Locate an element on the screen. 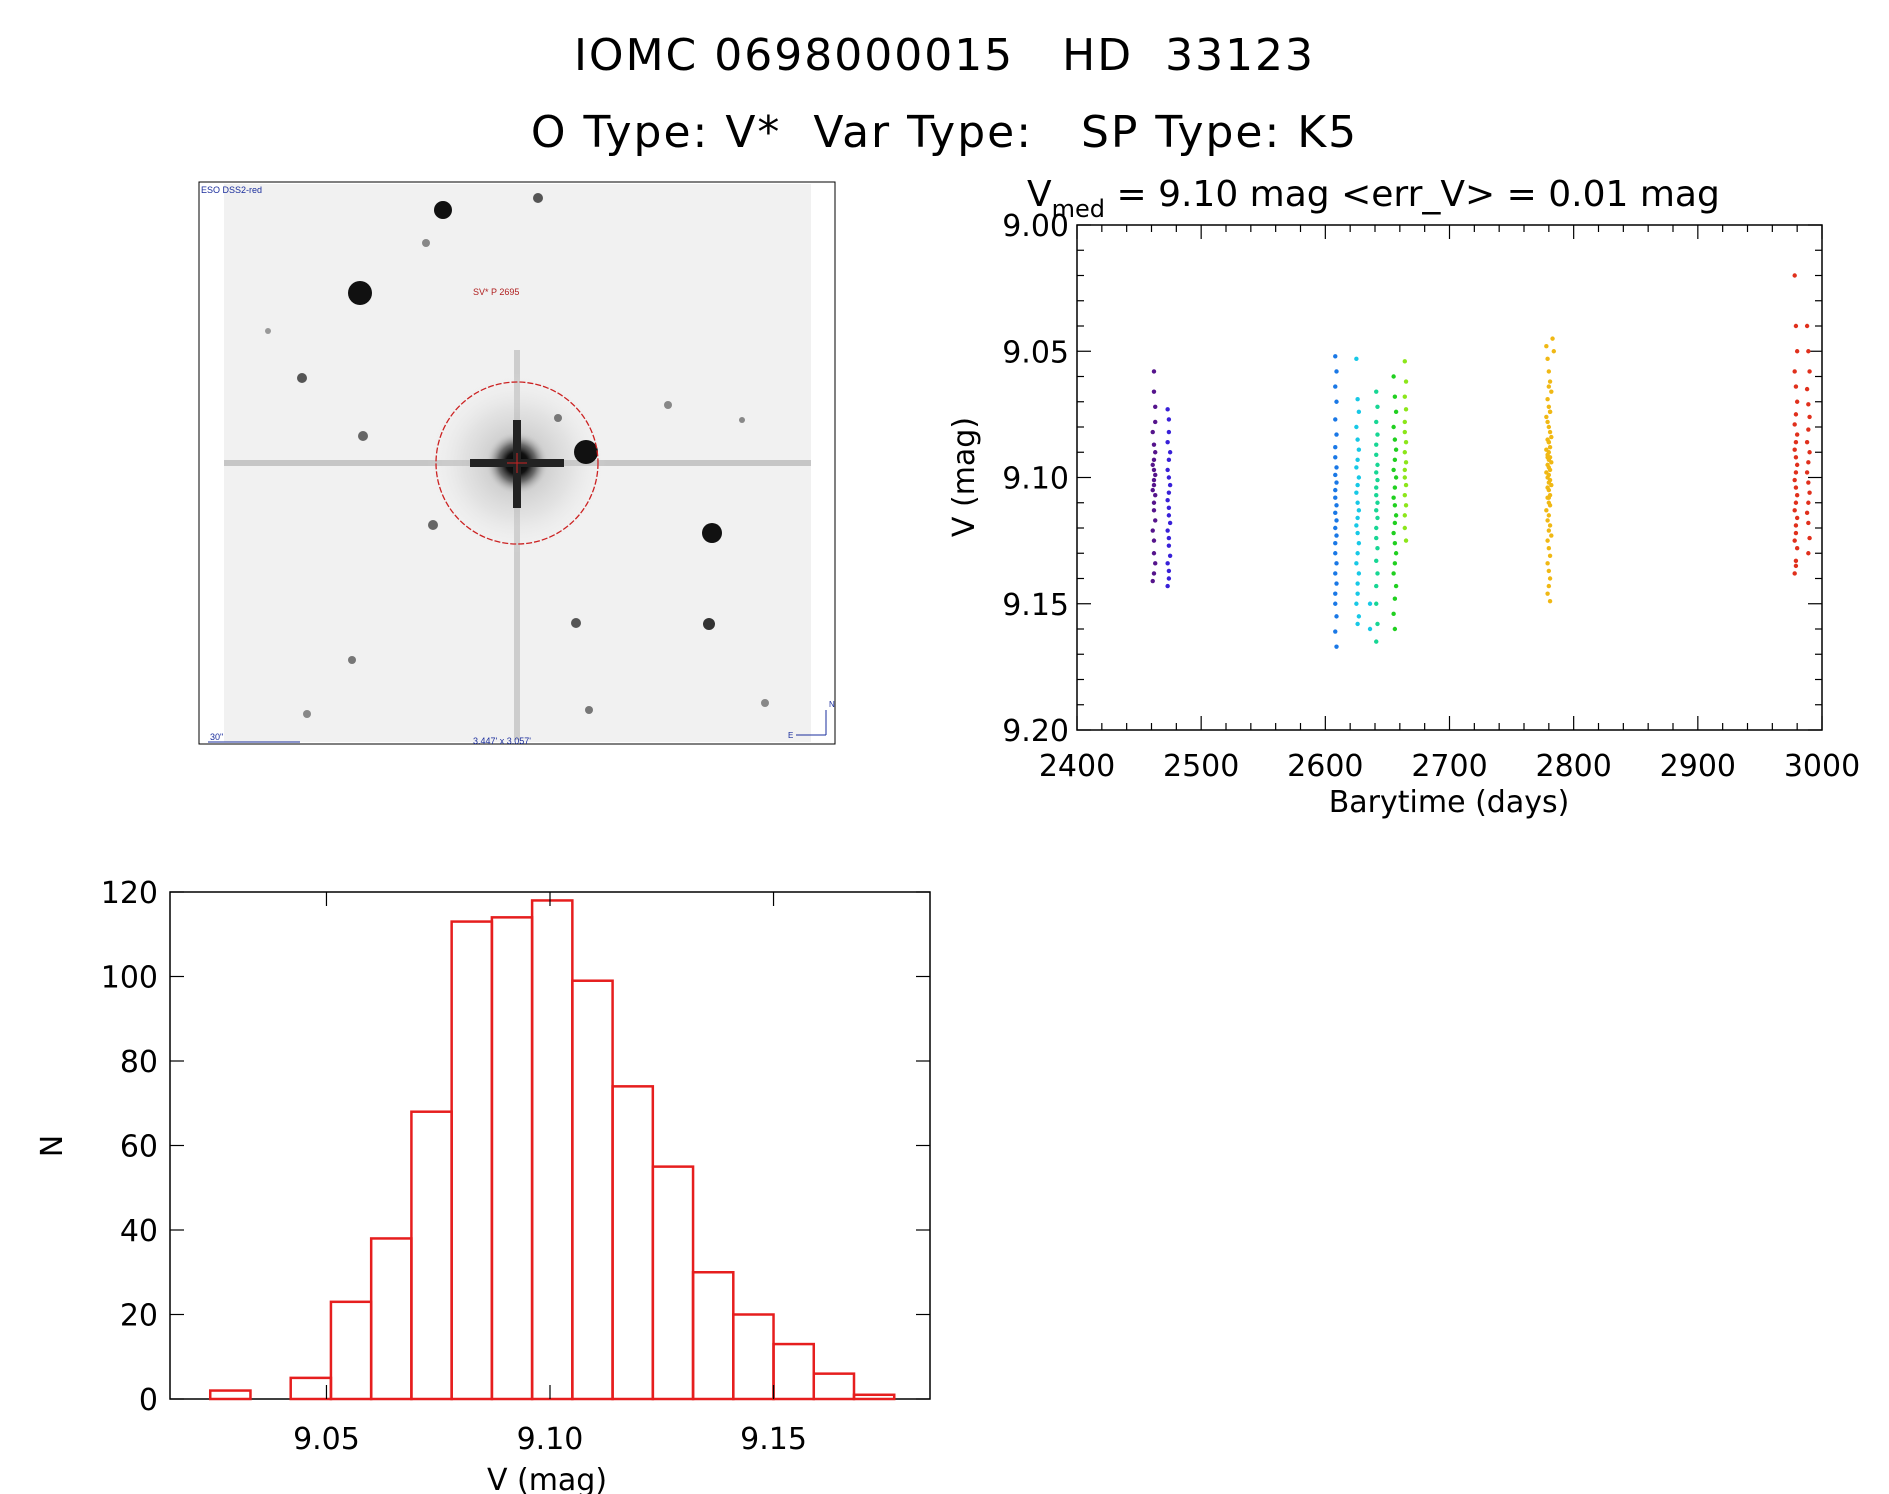  lc-x-tick-label: 3000 is located at coordinates (1822, 766).